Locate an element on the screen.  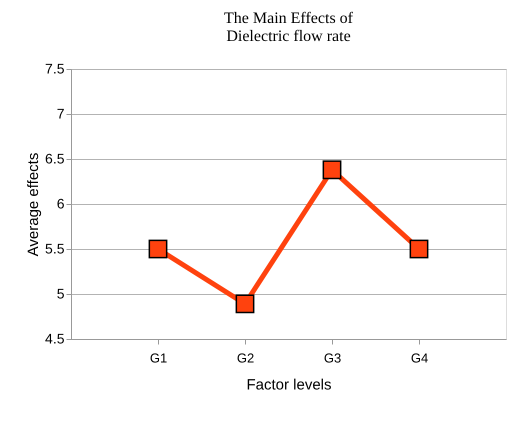
x-tick-label: G3 is located at coordinates (333, 358).